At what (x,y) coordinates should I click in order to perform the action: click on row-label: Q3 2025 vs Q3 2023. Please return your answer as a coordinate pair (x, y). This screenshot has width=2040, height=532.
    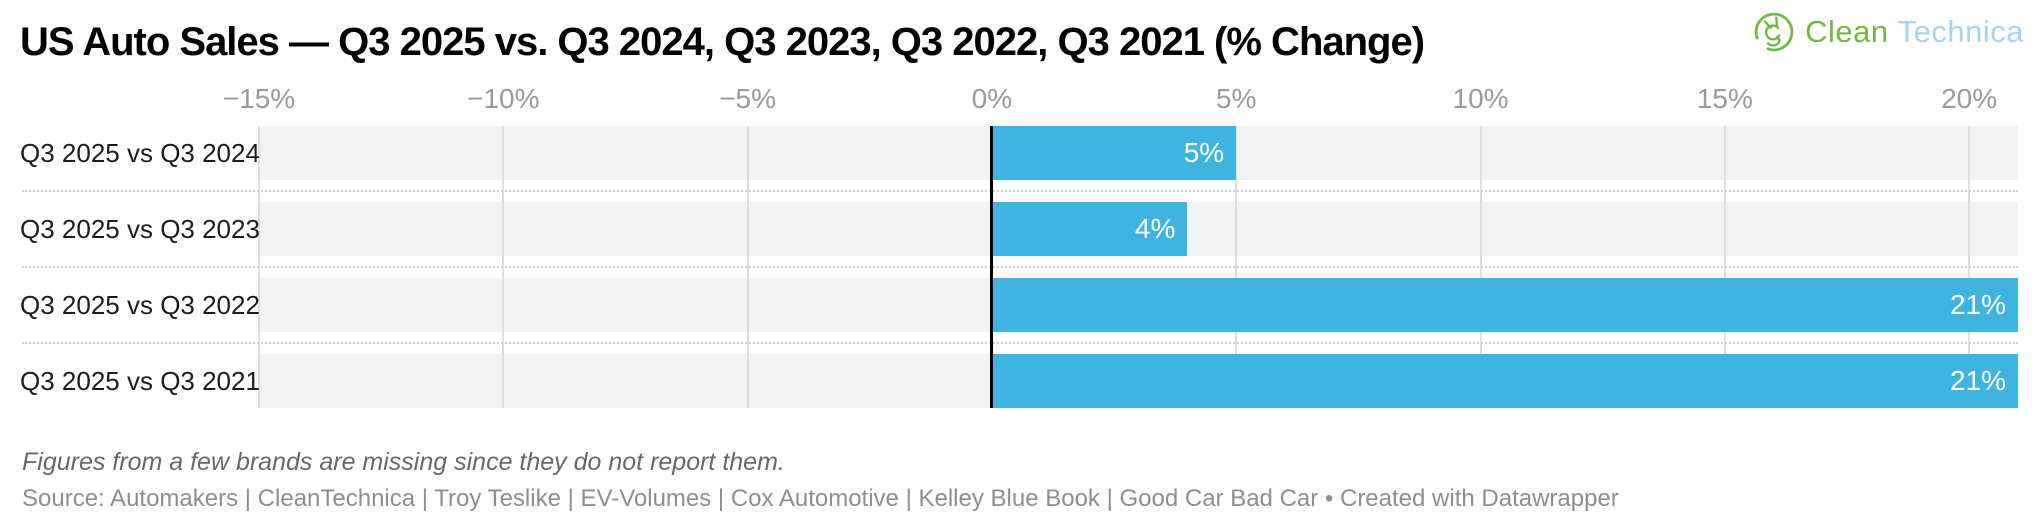
    Looking at the image, I should click on (140, 229).